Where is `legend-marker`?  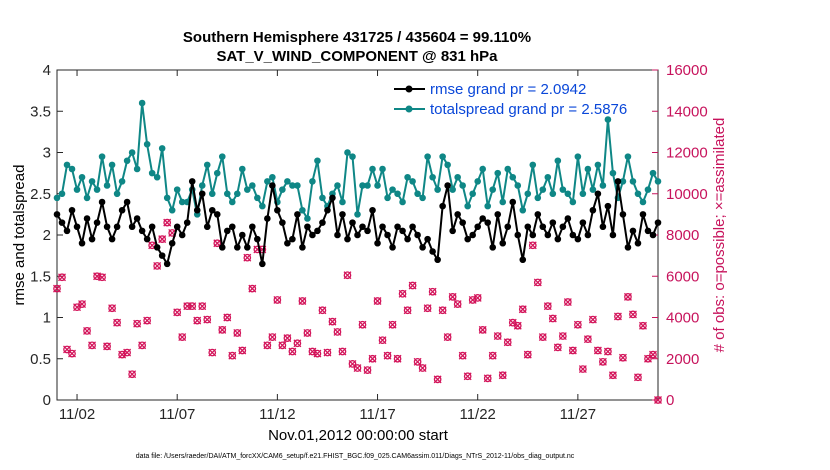 legend-marker is located at coordinates (409, 89).